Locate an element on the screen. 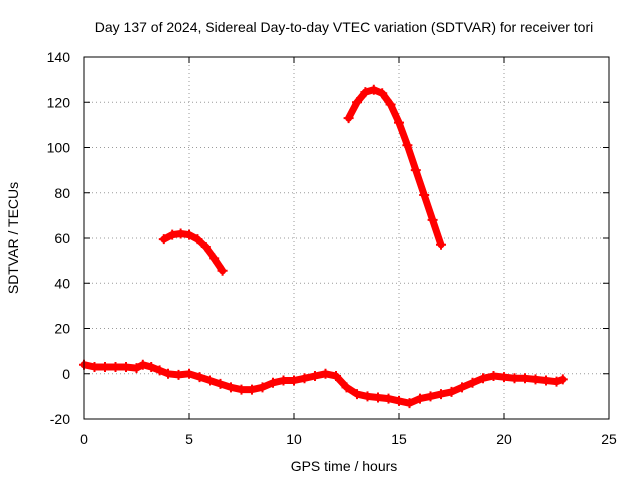  x-tick-label: 10 is located at coordinates (294, 439).